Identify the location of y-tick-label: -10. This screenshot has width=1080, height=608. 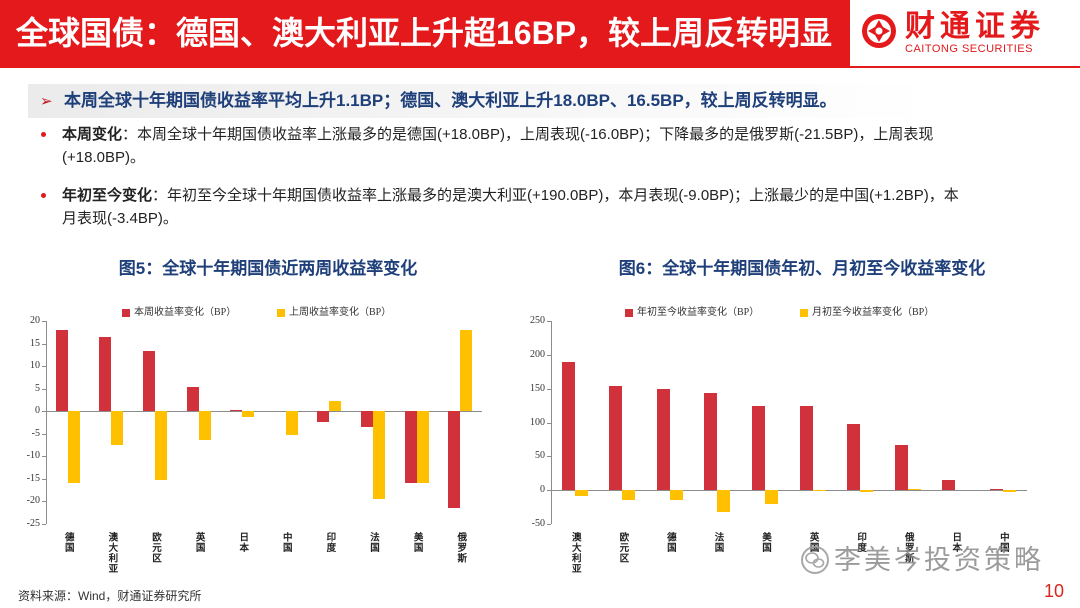
(33, 456).